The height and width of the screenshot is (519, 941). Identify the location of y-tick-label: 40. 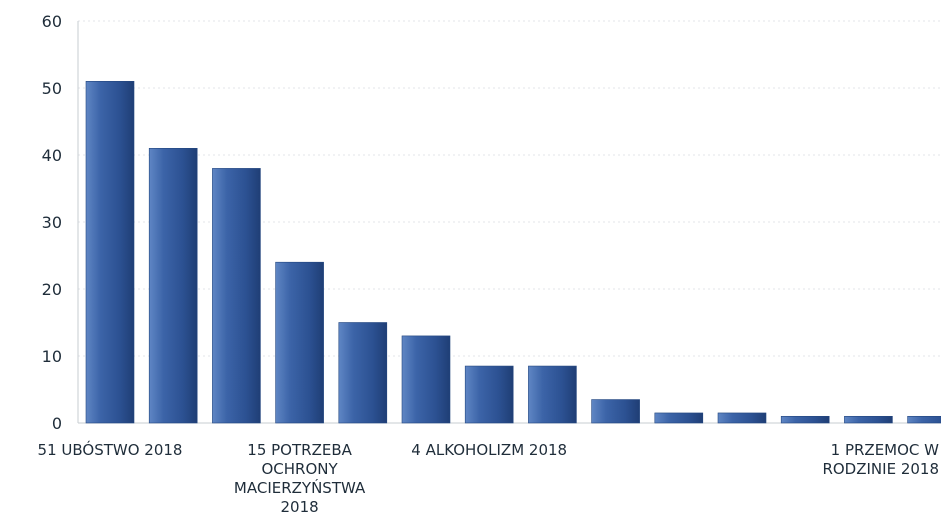
(52, 155).